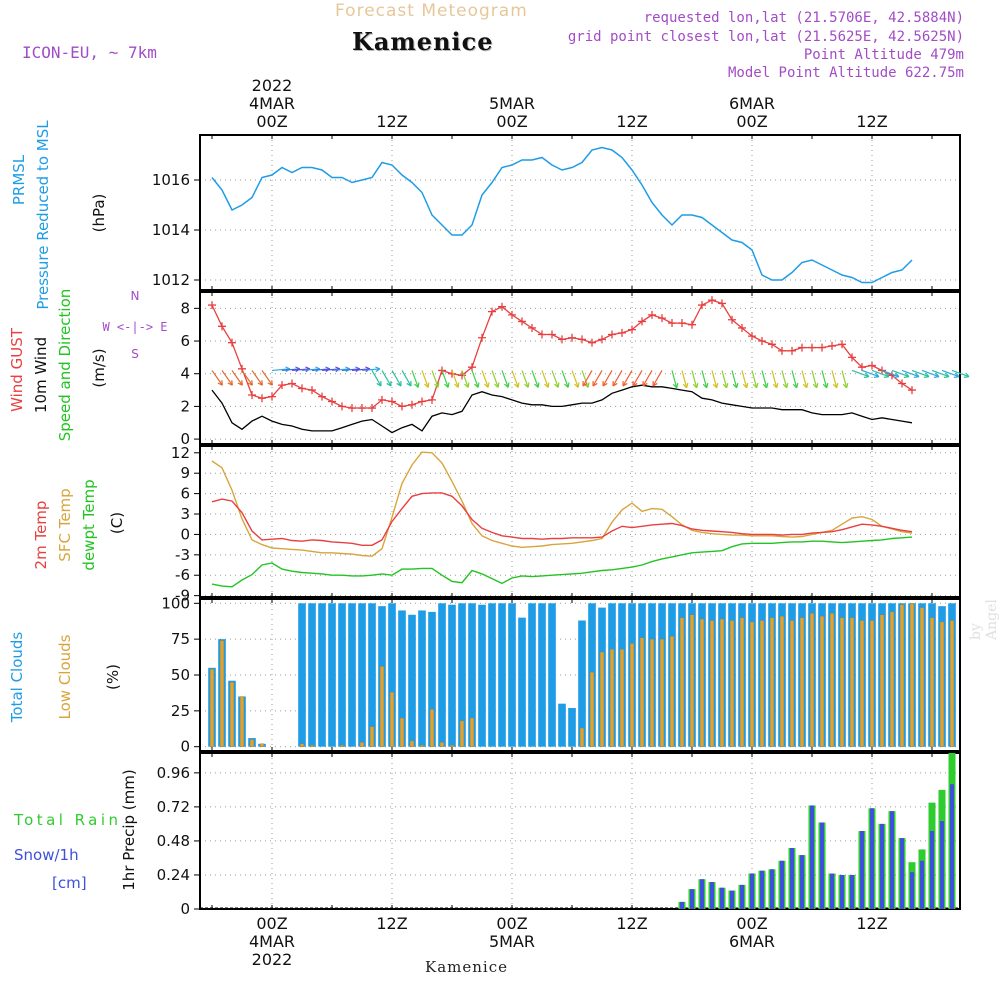 This screenshot has height=1000, width=1000. Describe the element at coordinates (19, 179) in the screenshot. I see `pressure-label-prmsl: PRMSL` at that location.